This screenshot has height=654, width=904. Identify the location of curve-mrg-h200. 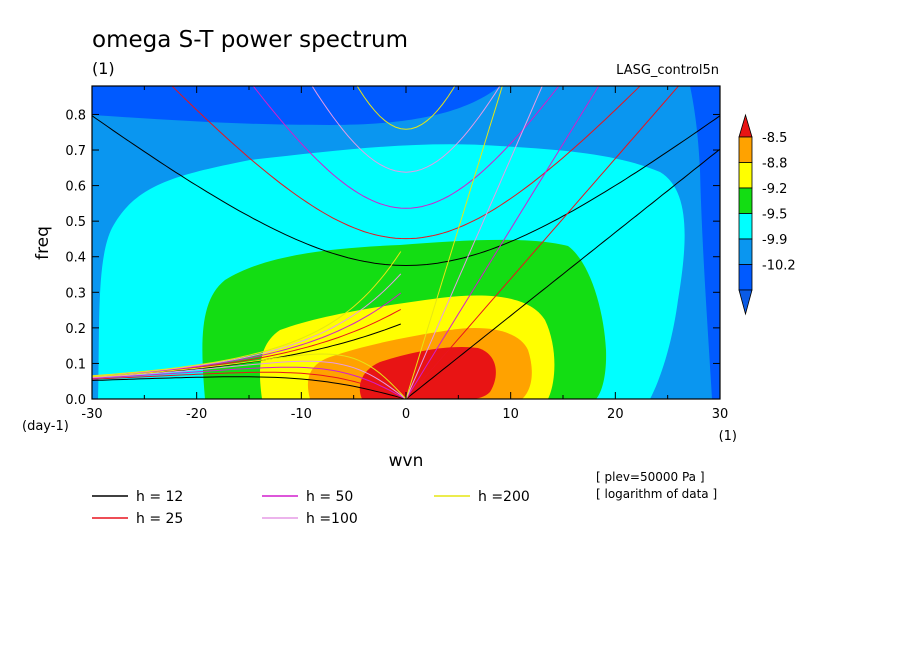
(247, 314).